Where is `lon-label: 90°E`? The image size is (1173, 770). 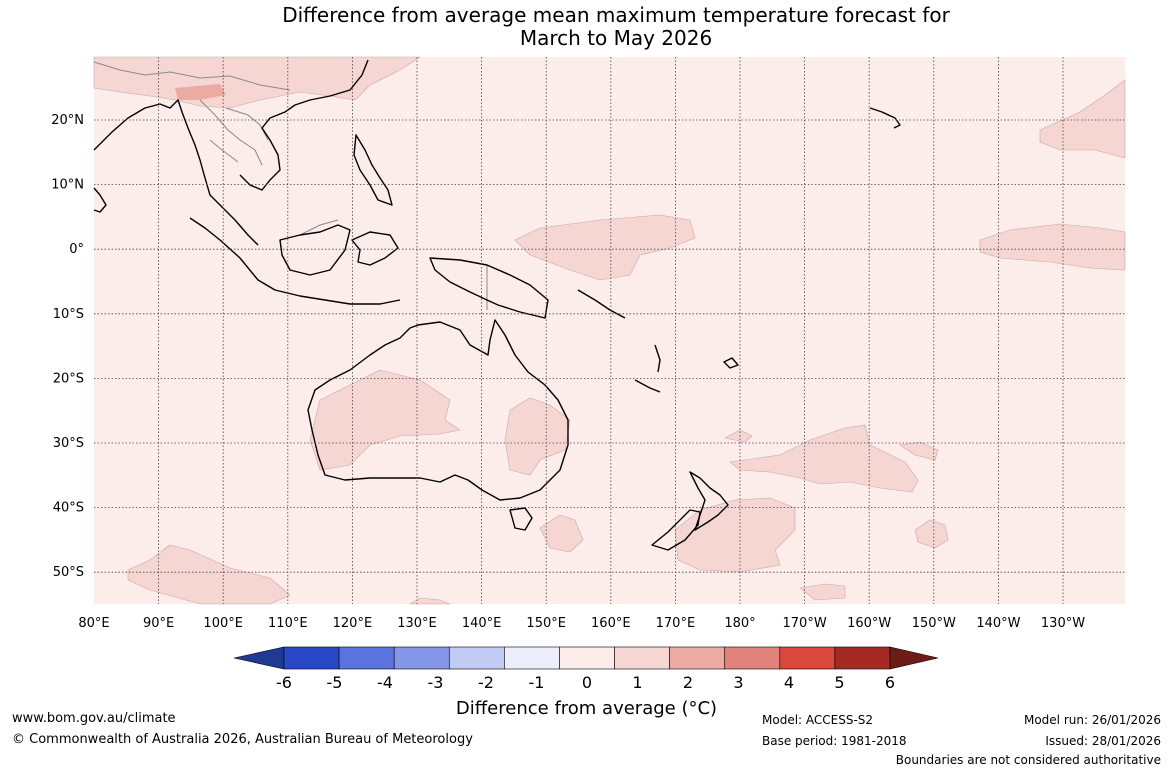
lon-label: 90°E is located at coordinates (158, 623).